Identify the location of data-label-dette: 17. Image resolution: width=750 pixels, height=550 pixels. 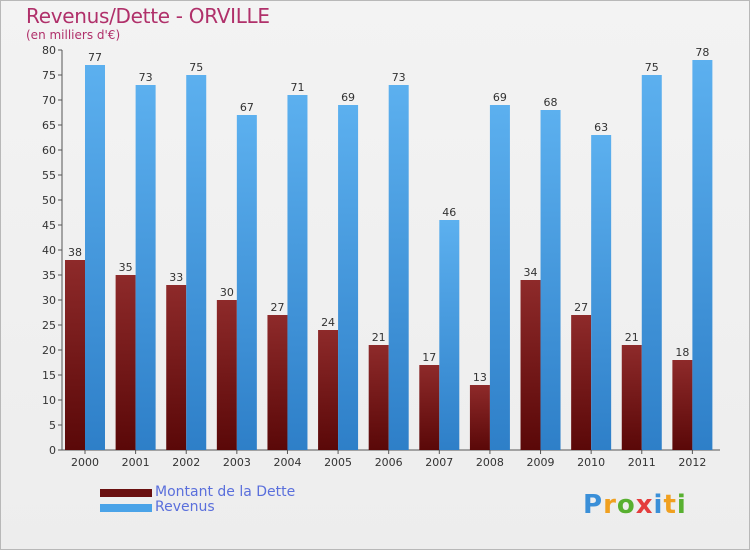
(429, 357).